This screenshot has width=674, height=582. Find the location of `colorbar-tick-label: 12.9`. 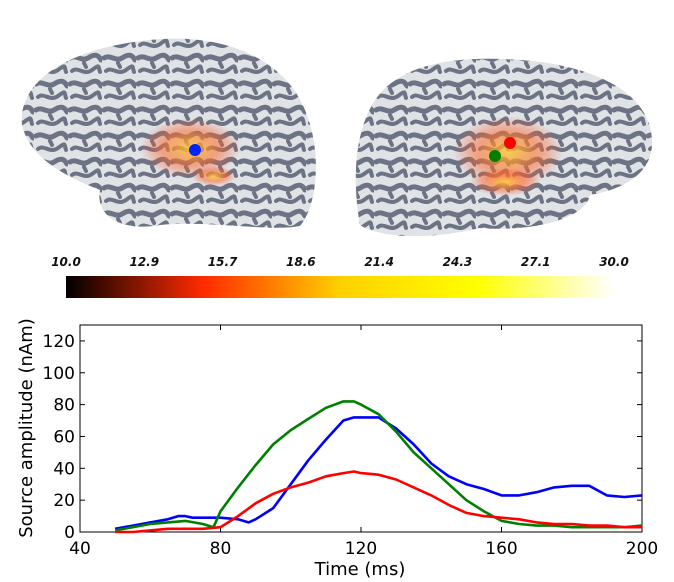

colorbar-tick-label: 12.9 is located at coordinates (144, 262).